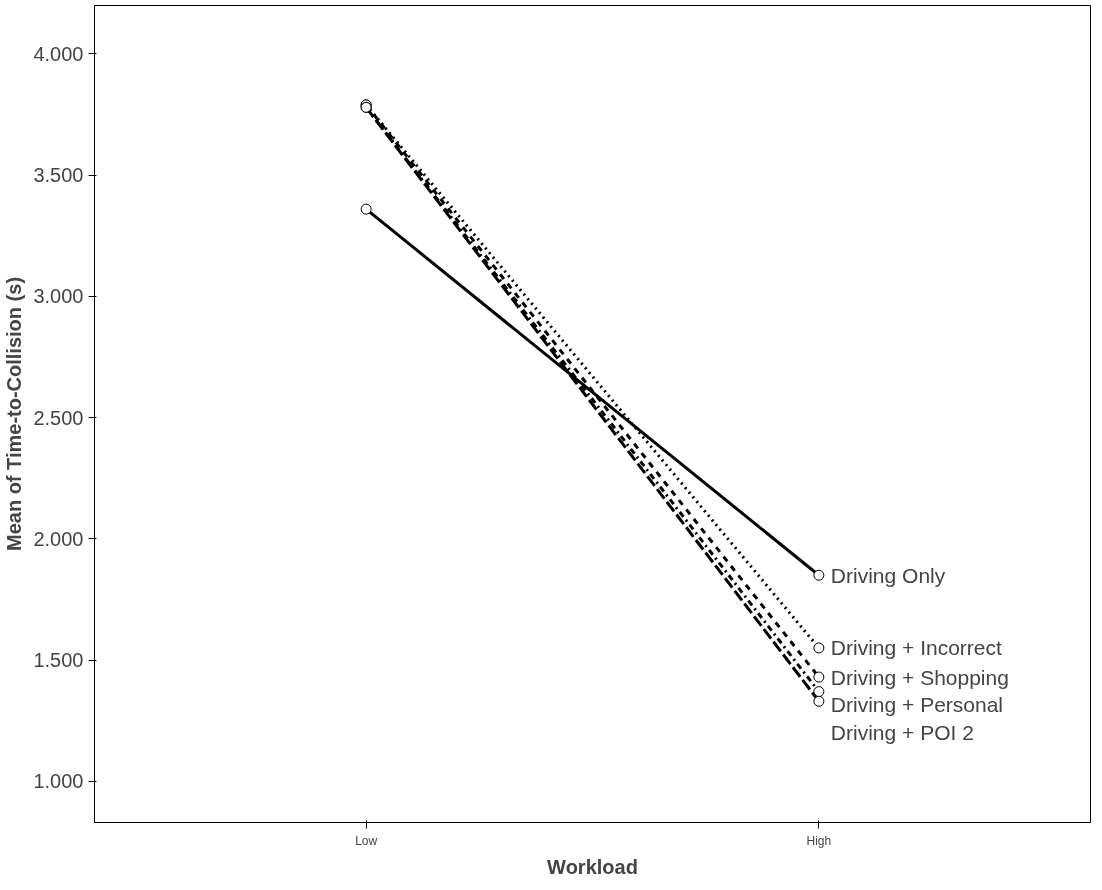 This screenshot has height=890, width=1102. Describe the element at coordinates (58, 660) in the screenshot. I see `y-tick-label: 1.500` at that location.